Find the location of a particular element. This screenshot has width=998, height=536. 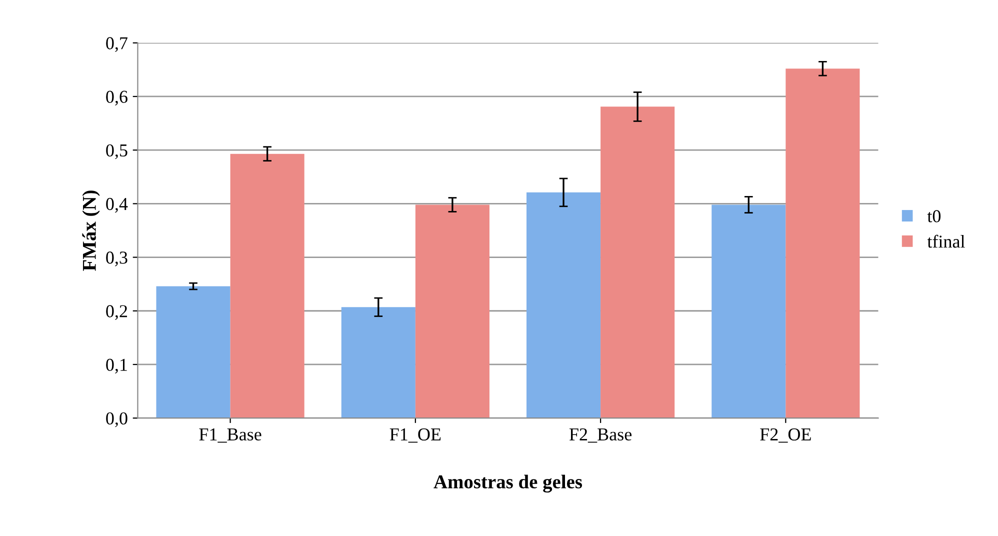

x-tick-label: F1_Base is located at coordinates (230, 435).